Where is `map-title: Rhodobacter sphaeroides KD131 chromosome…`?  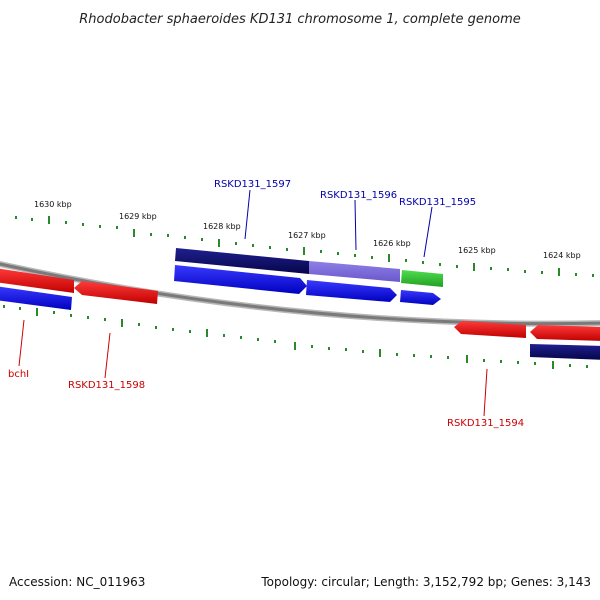 map-title: Rhodobacter sphaeroides KD131 chromosome… is located at coordinates (299, 19).